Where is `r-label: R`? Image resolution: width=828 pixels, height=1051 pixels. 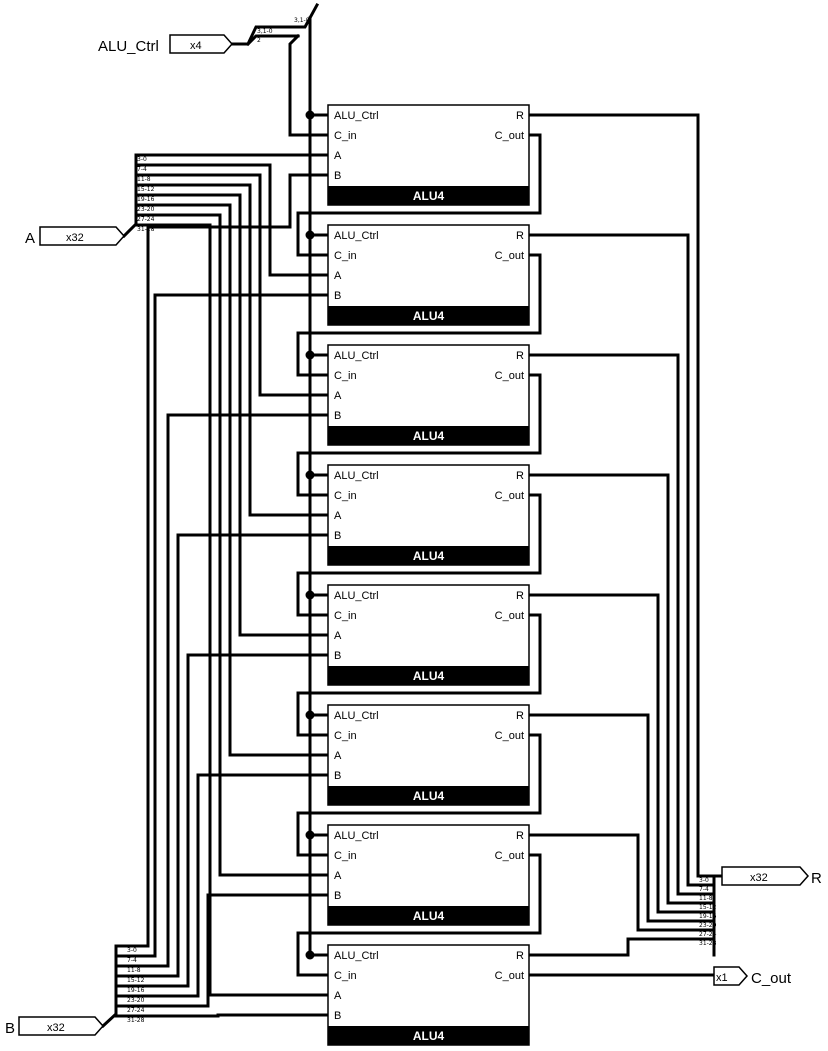
r-label: R is located at coordinates (816, 878).